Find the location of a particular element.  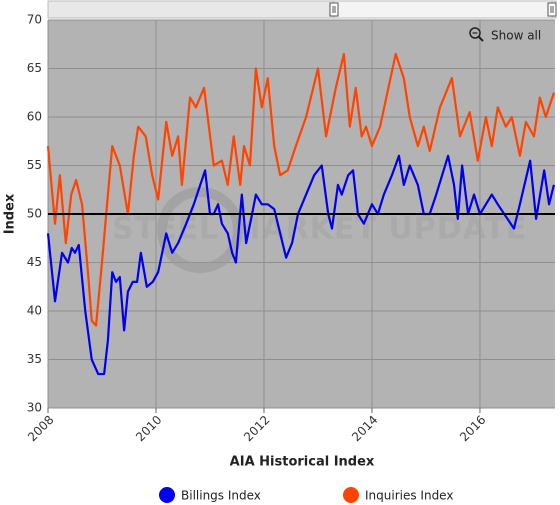

y-tick-label: 60 is located at coordinates (34, 117).